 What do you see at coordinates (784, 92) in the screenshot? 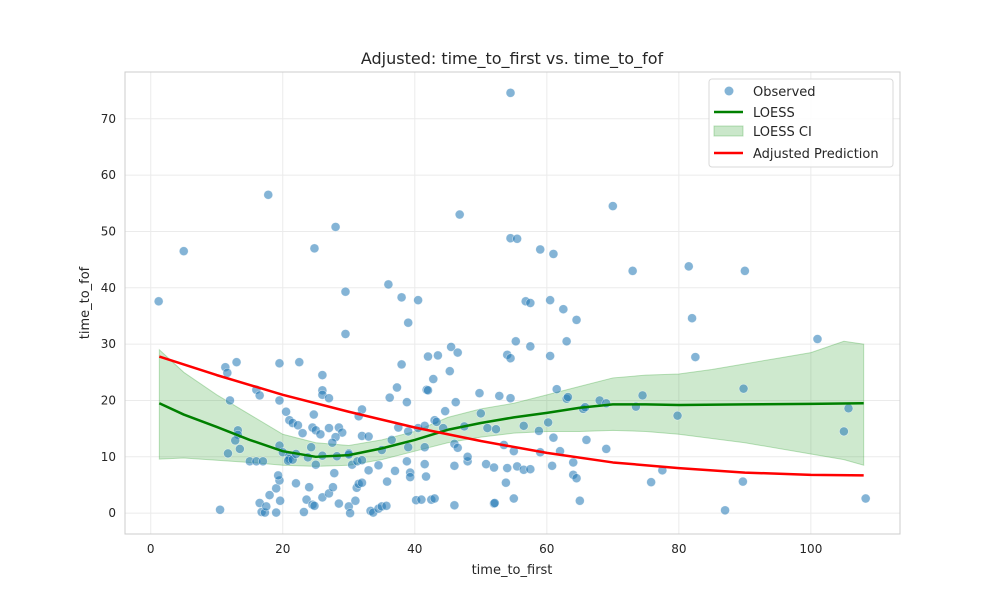
I see `legend-observed-label: Observed` at bounding box center [784, 92].